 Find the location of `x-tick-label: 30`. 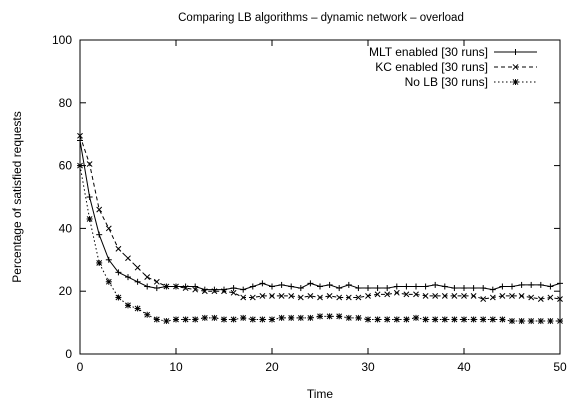

x-tick-label: 30 is located at coordinates (368, 367).